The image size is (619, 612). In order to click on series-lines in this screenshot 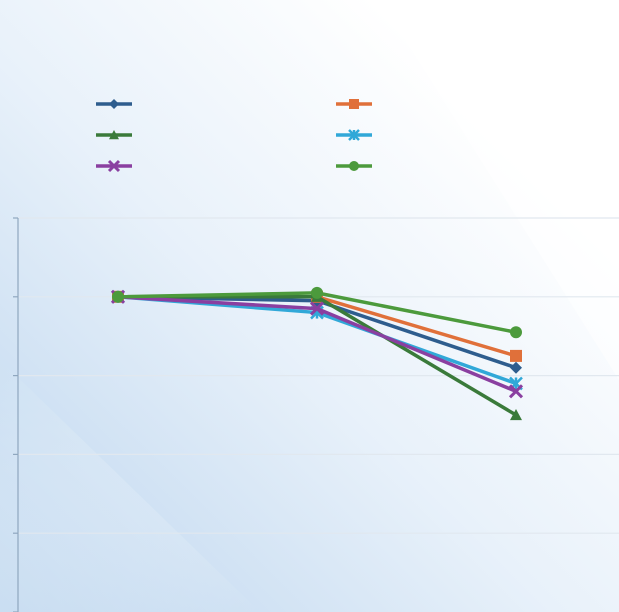, I will do `click(317, 353)`.